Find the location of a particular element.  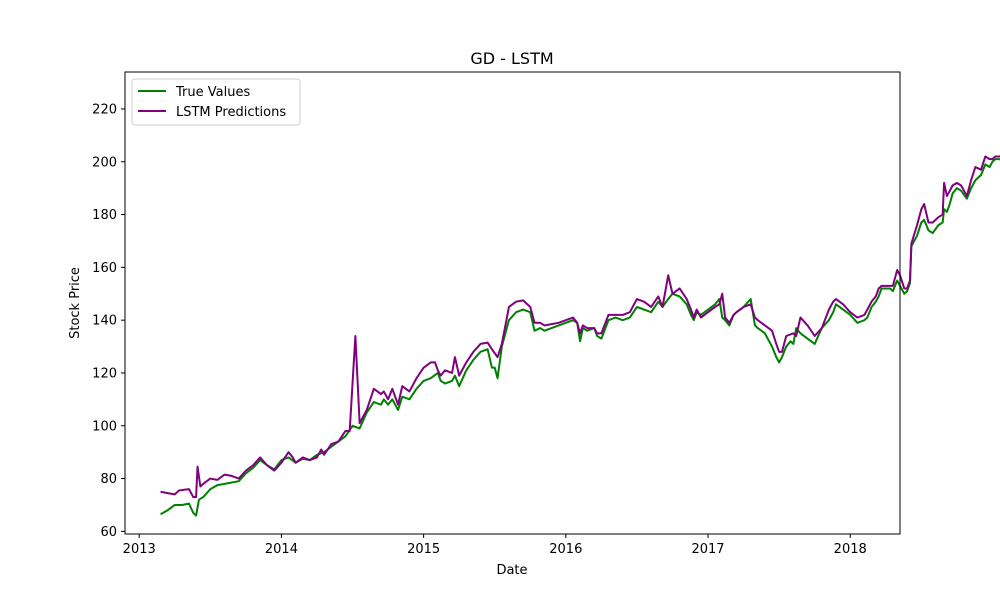

legend-entry-lstm-predictions: LSTM Predictions is located at coordinates (231, 112).